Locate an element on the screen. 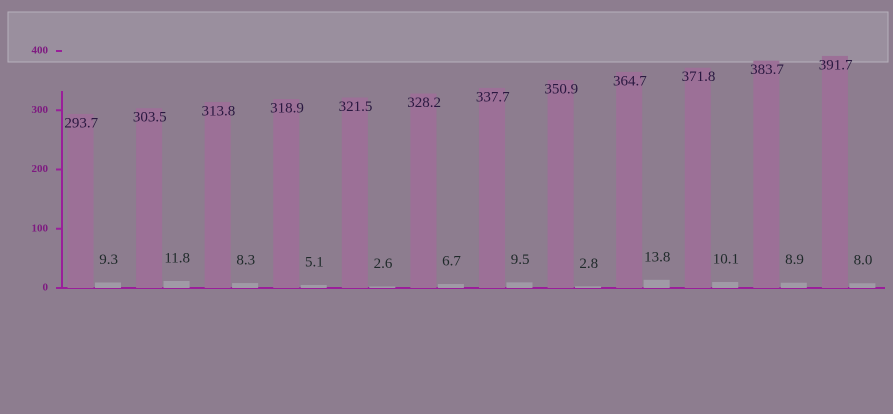  value-label: 9.3 is located at coordinates (108, 260).